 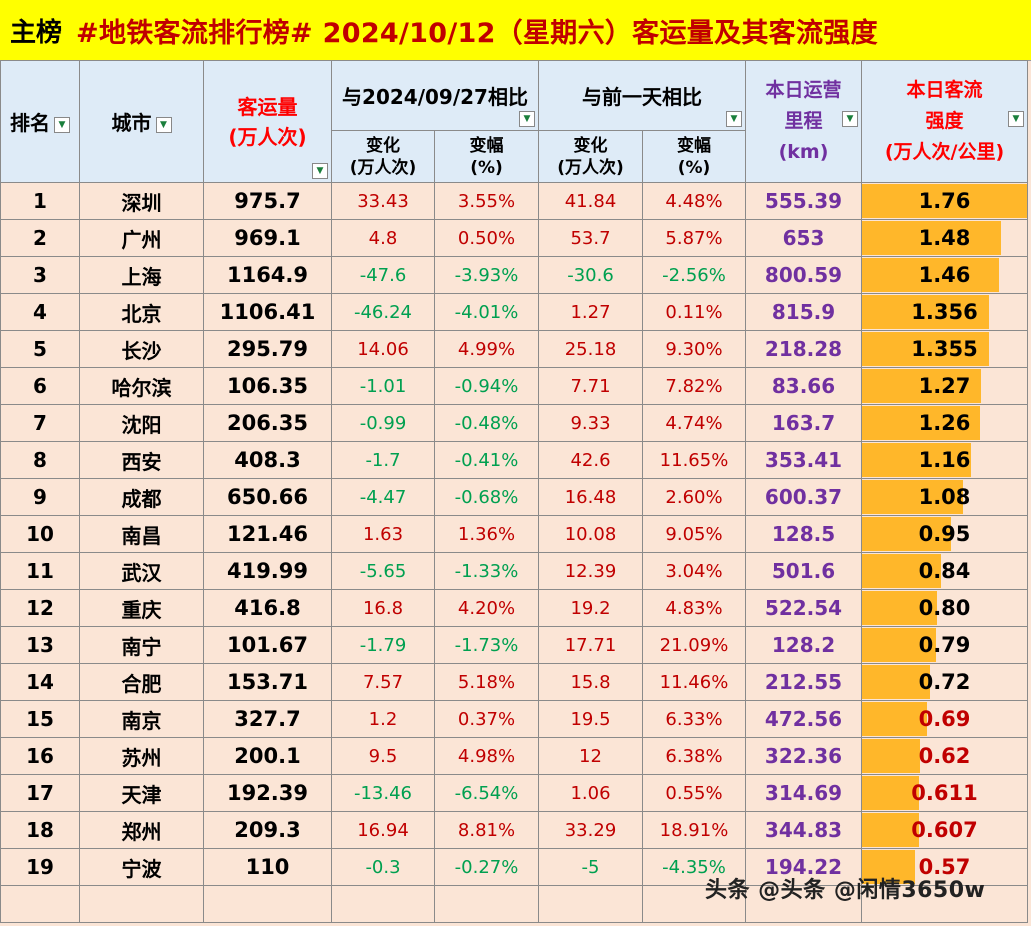 I want to click on intensity-value: 0.57, so click(x=944, y=867).